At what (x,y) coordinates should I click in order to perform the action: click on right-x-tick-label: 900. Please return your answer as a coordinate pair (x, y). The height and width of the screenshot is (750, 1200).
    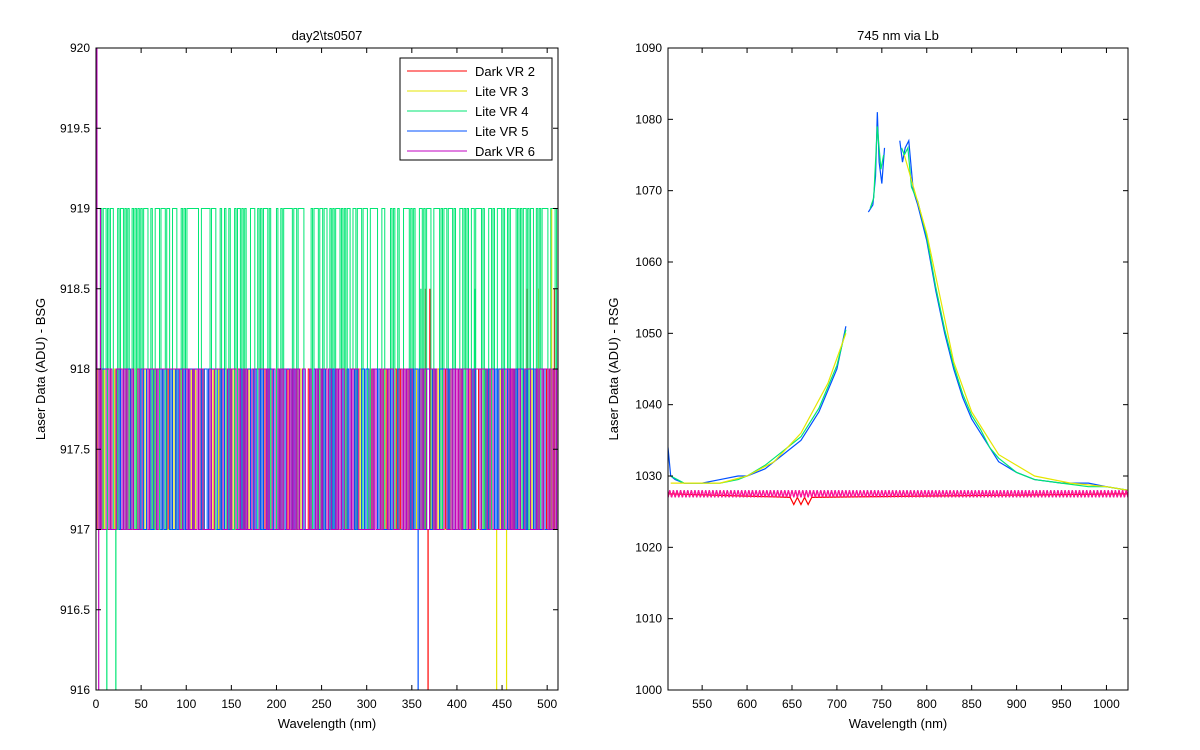
    Looking at the image, I should click on (1017, 704).